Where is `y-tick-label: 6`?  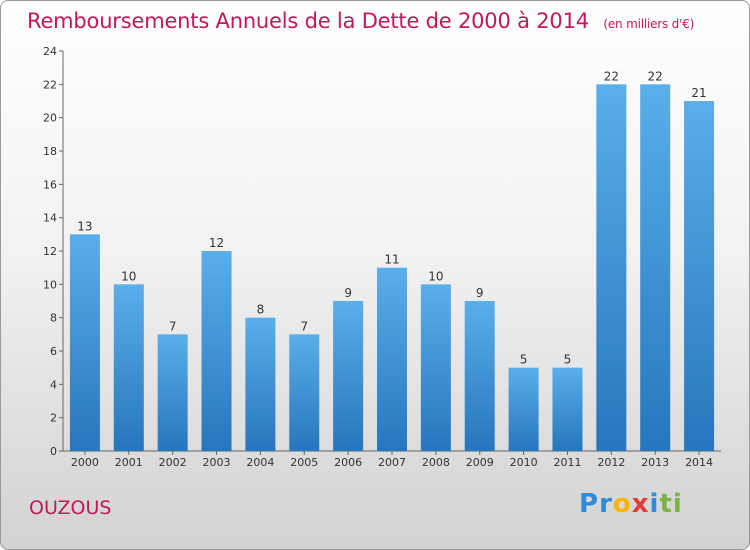
y-tick-label: 6 is located at coordinates (53, 351).